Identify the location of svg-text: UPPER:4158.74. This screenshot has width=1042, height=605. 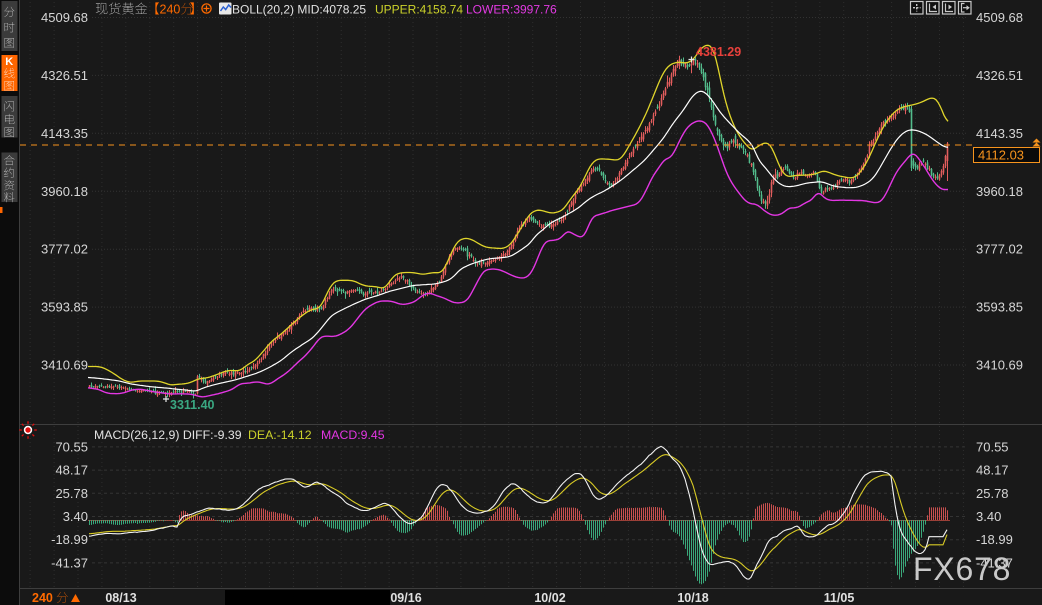
(419, 10).